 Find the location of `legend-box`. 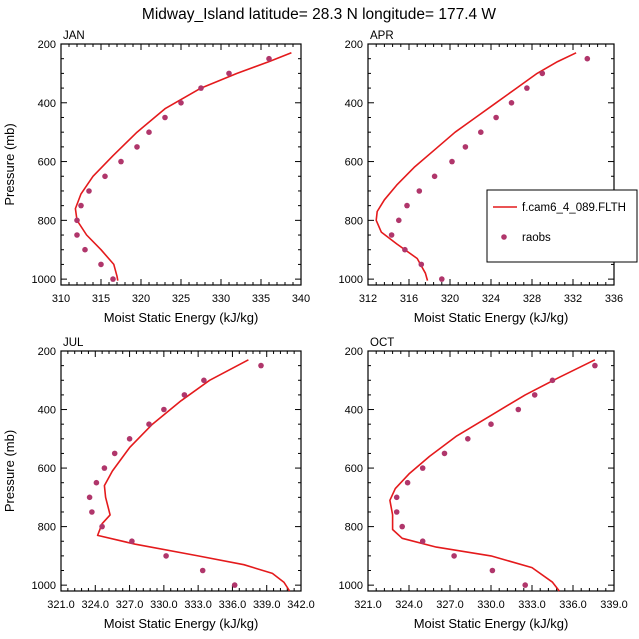

legend-box is located at coordinates (562, 226).